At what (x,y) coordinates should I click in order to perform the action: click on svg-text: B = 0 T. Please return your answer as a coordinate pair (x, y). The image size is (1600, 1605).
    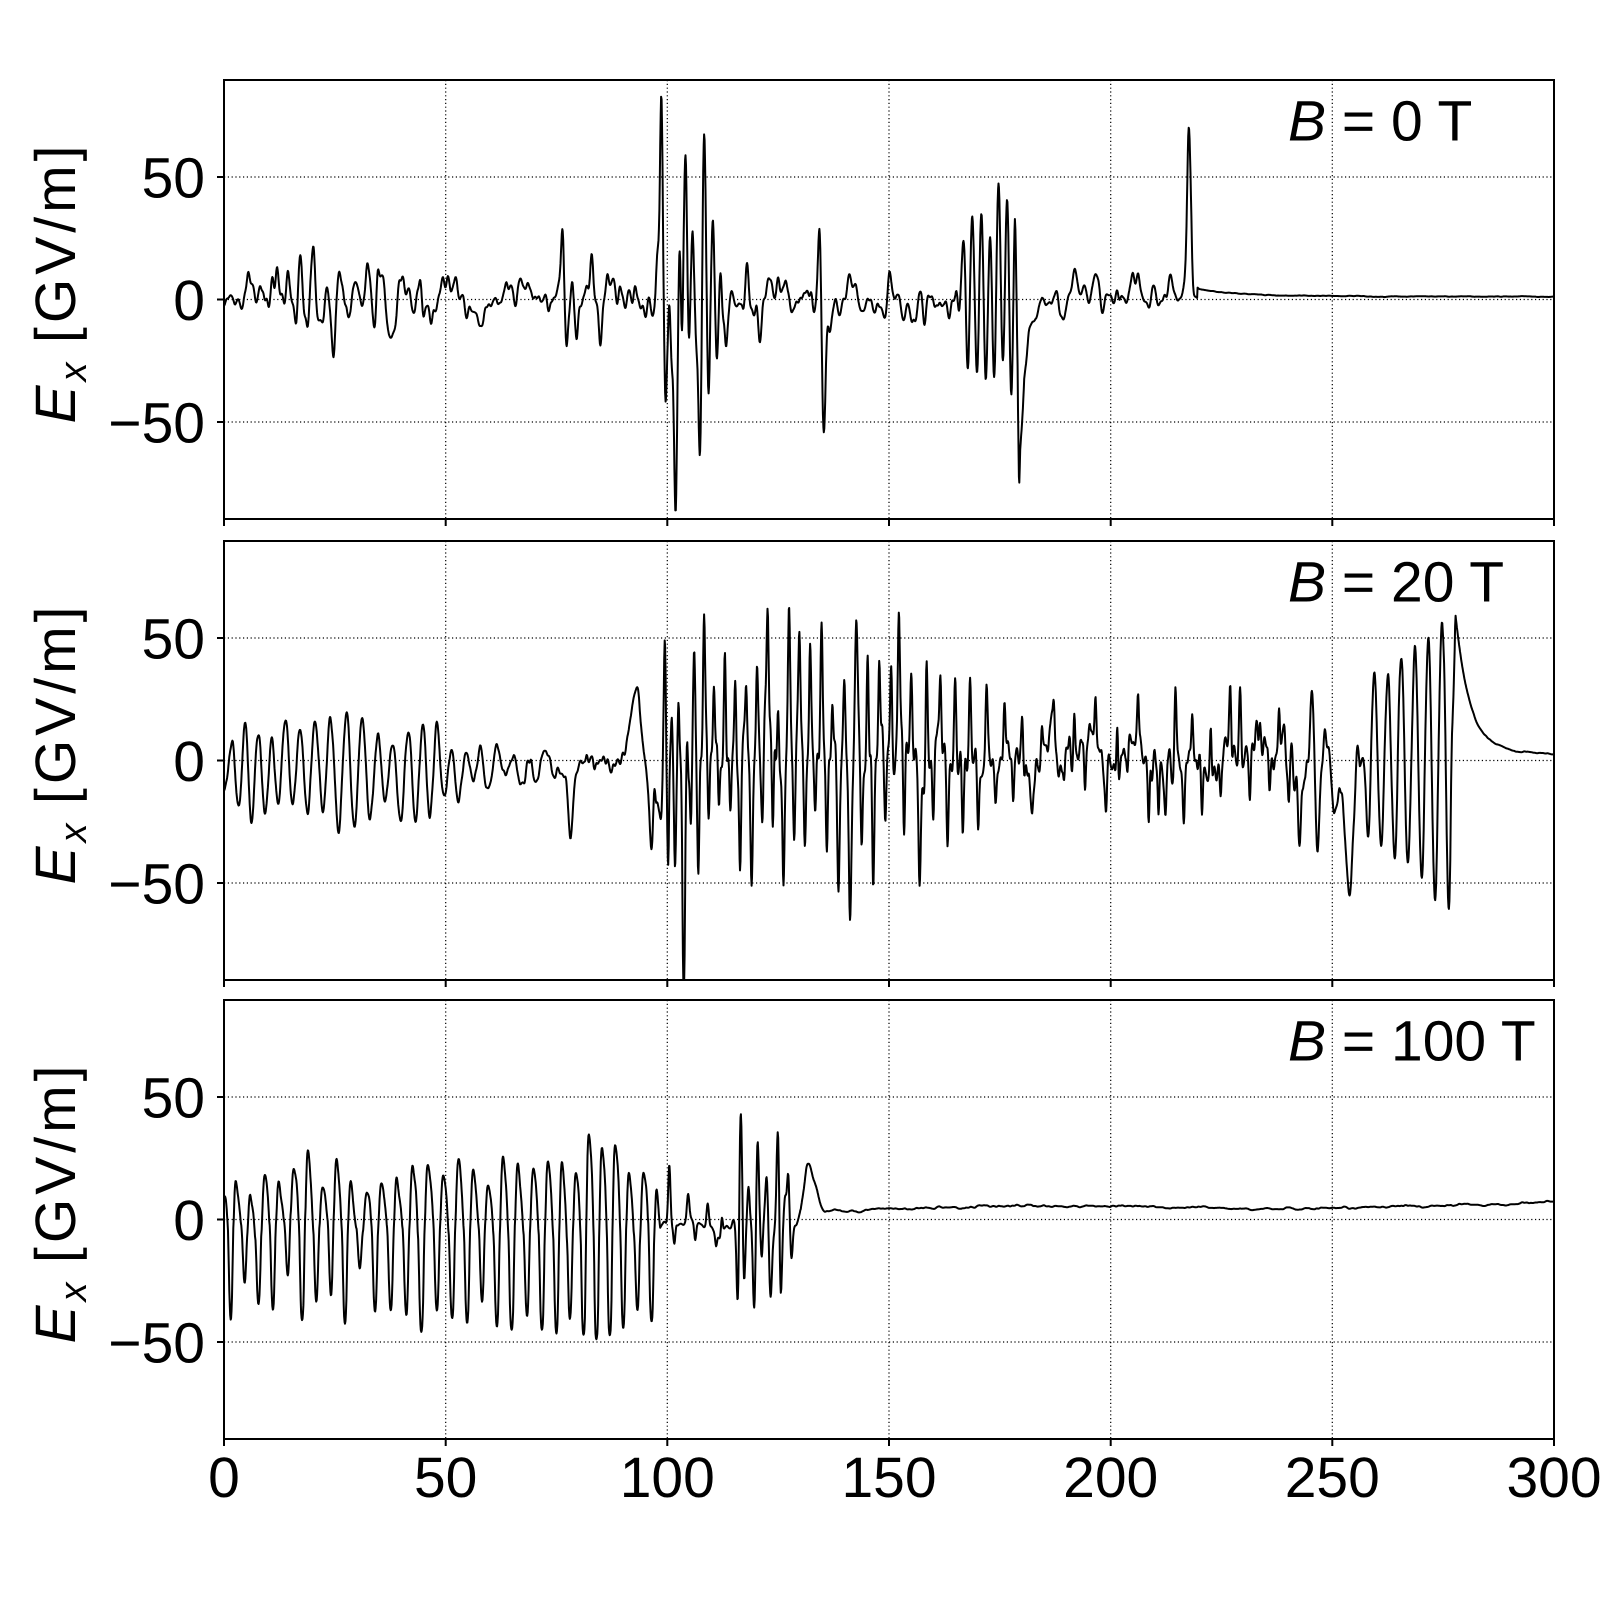
    Looking at the image, I should click on (1380, 122).